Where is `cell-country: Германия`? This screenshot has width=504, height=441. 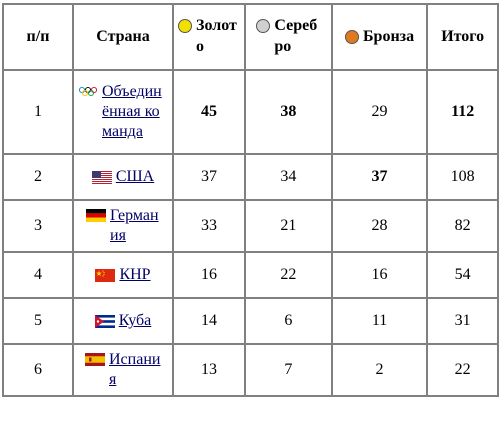 cell-country: Германия is located at coordinates (123, 226).